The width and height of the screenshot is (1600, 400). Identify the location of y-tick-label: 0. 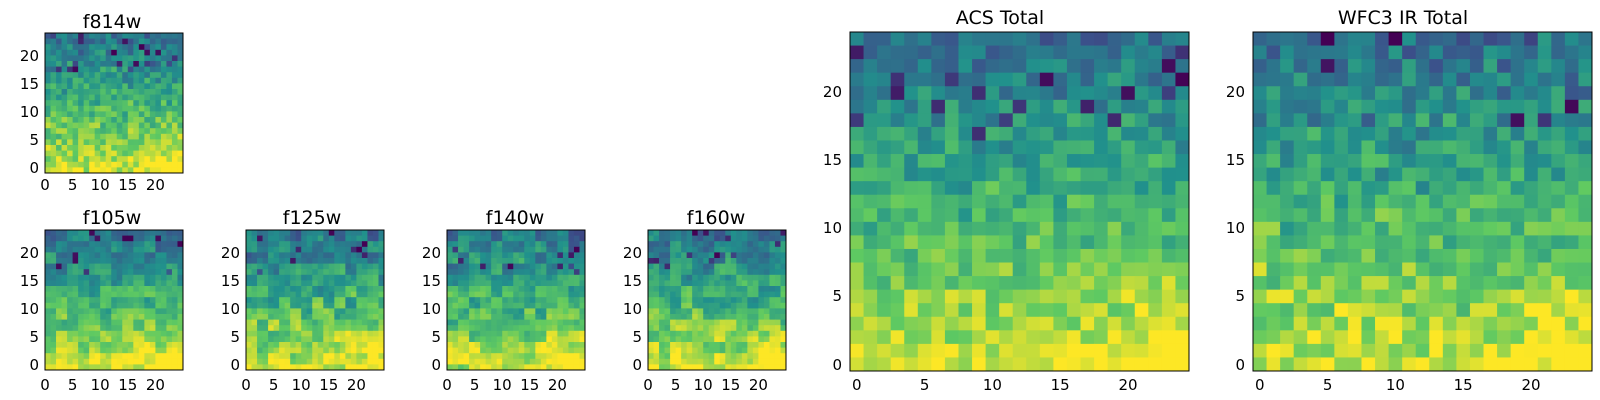
(235, 365).